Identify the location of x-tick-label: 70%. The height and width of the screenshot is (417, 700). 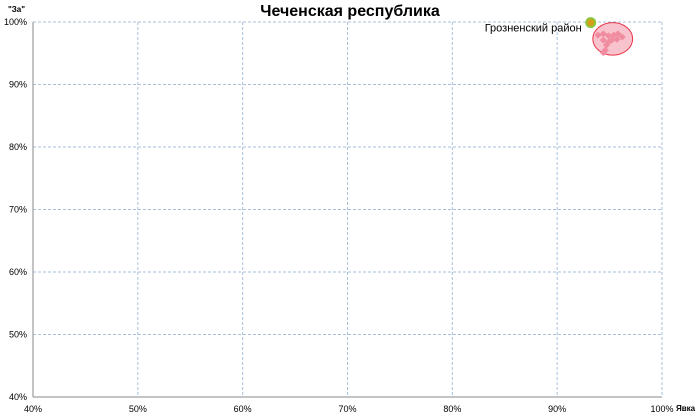
(347, 409).